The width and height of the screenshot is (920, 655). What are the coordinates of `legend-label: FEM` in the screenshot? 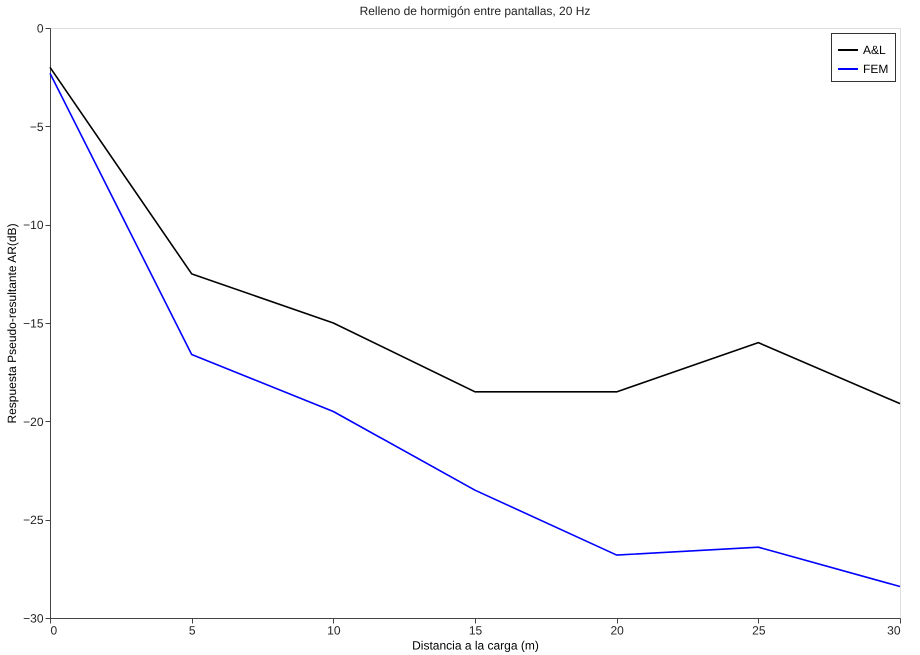 It's located at (875, 69).